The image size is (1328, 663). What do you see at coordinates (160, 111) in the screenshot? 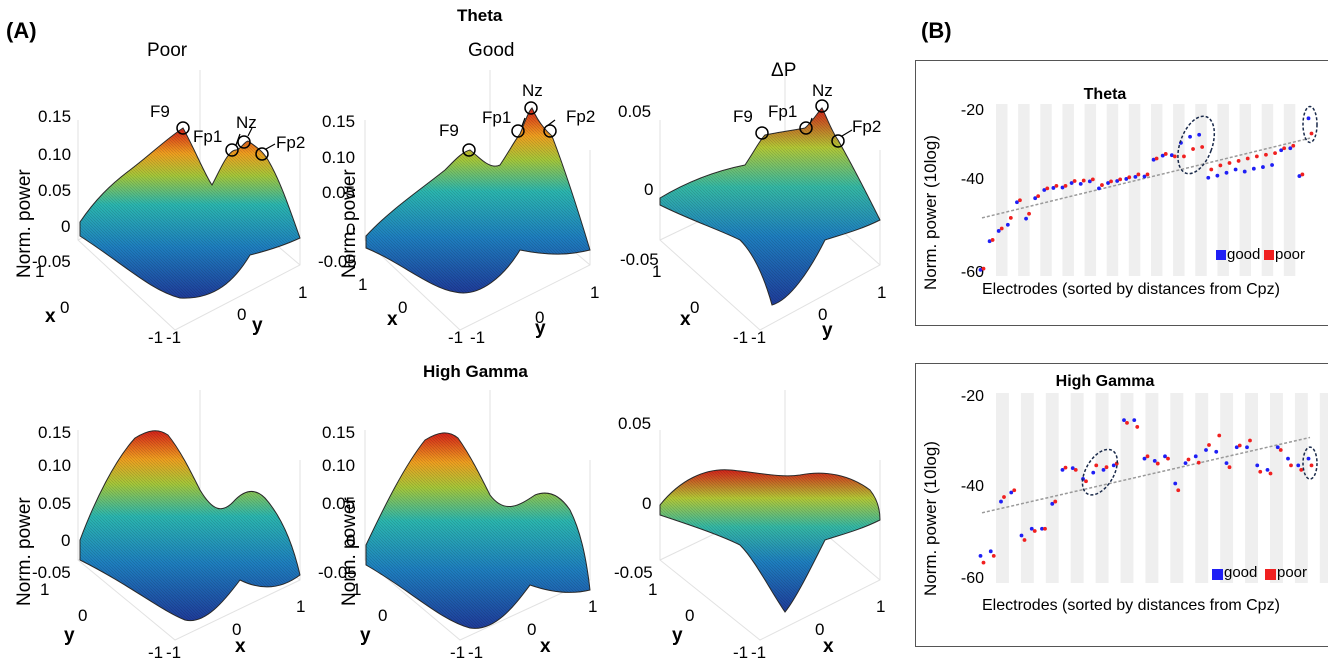
I see `label-theta-poor-f9: F9` at bounding box center [160, 111].